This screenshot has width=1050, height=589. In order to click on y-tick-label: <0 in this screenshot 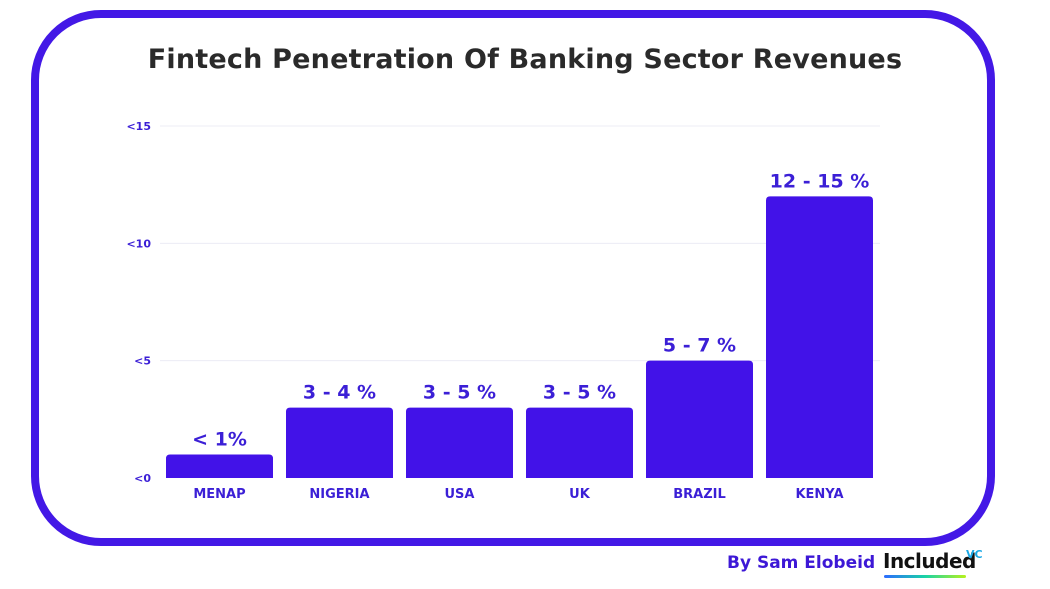, I will do `click(142, 478)`.